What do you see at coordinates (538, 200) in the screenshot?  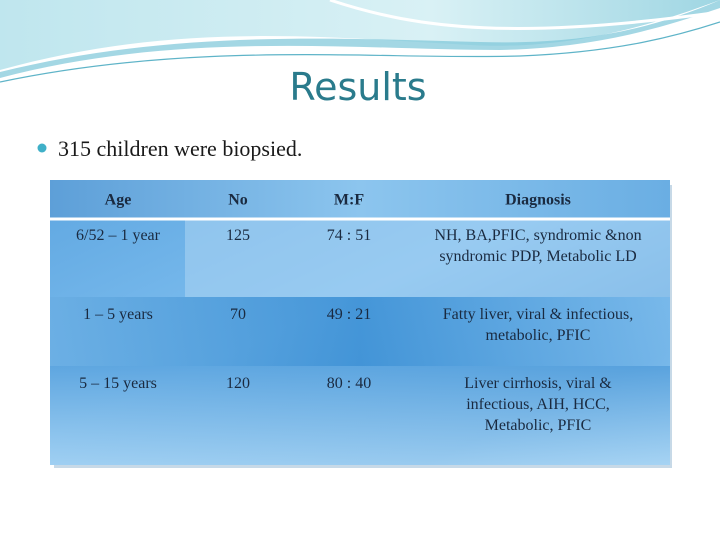 I see `header-cell: Diagnosis` at bounding box center [538, 200].